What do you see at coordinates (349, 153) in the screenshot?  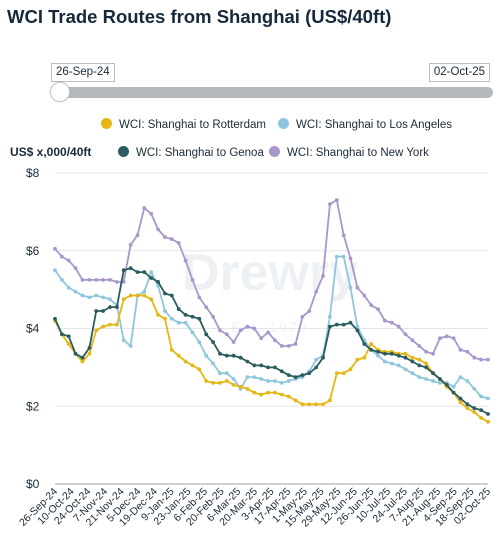 I see `legend-item-new-york: WCI: Shanghai to New York` at bounding box center [349, 153].